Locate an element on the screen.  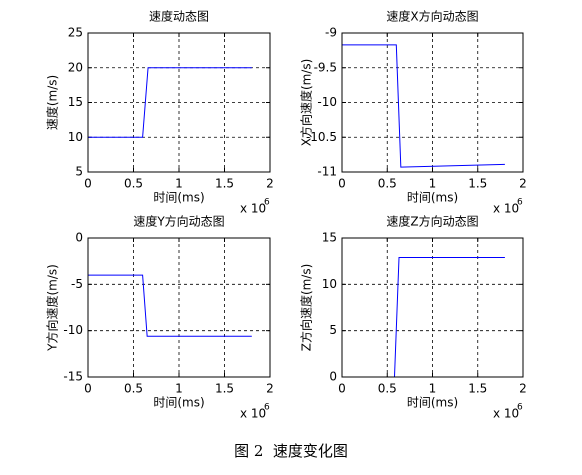
y-axis-label: X方向速度(m/s) is located at coordinates (306, 103).